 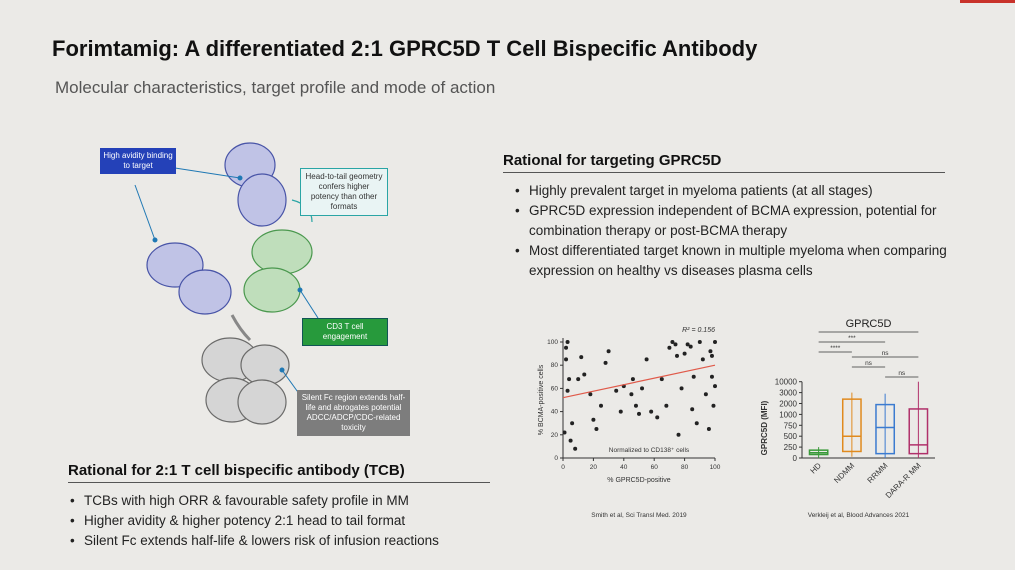 I want to click on x-tick-label: 80, so click(x=685, y=467).